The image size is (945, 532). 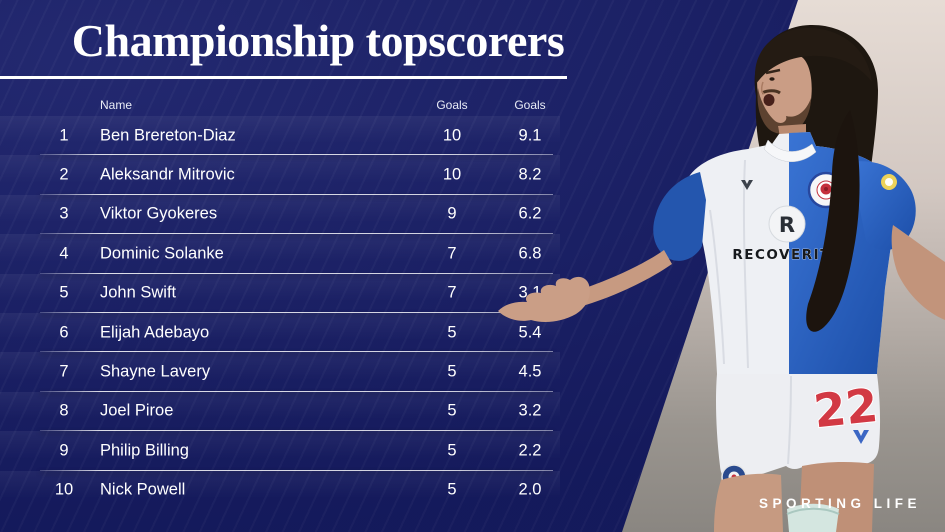 I want to click on player-beard, so click(x=784, y=111).